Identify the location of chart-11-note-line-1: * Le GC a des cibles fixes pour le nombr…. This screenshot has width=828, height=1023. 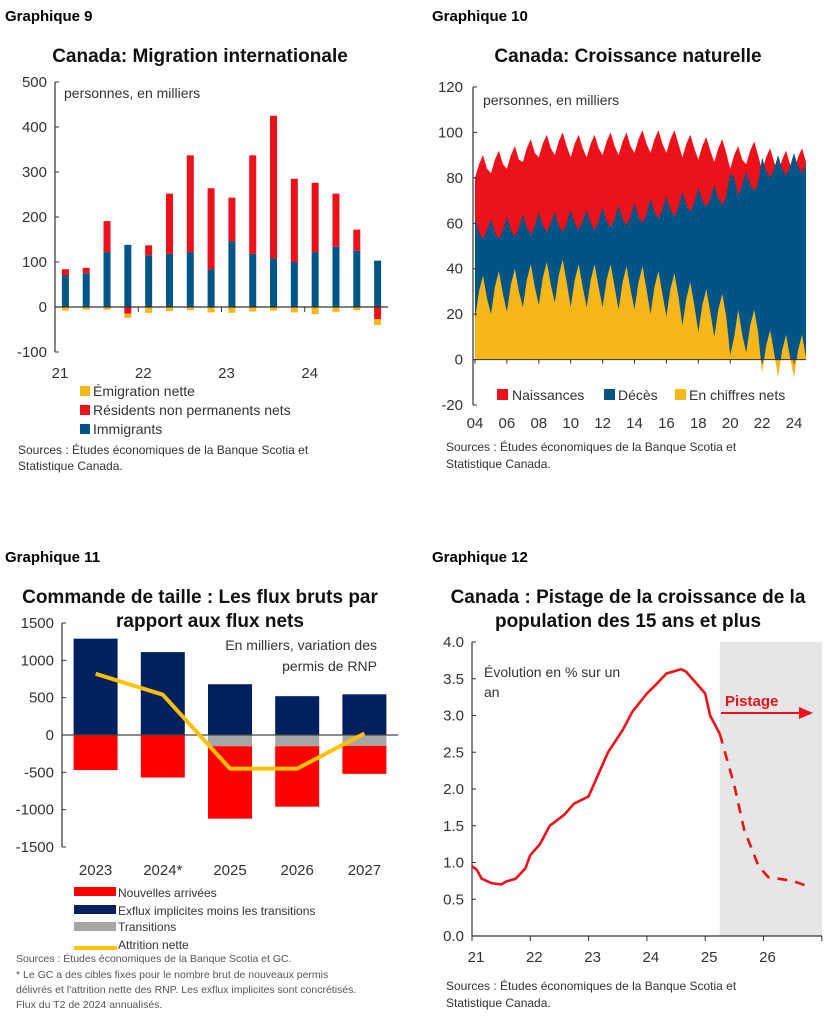
(172, 975).